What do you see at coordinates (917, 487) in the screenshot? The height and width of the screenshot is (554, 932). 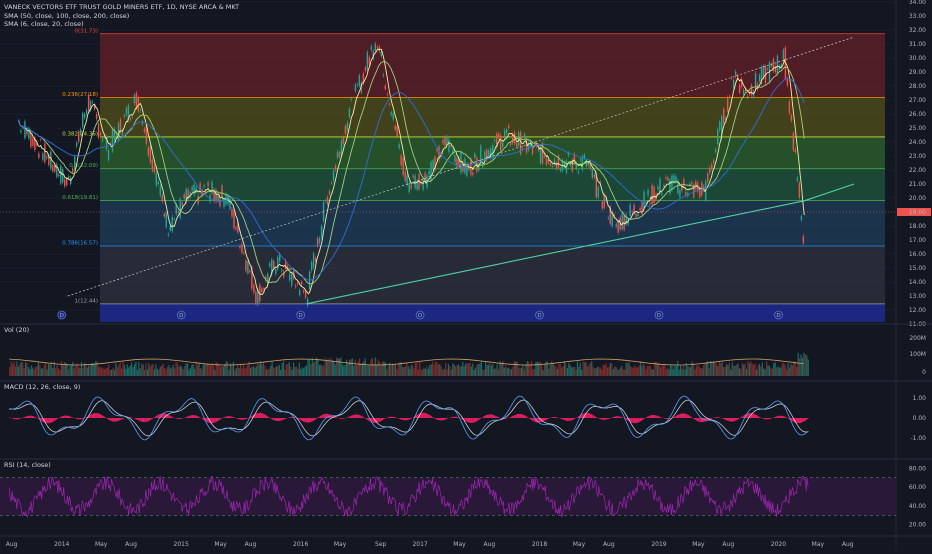 I see `rsi-tick-label: 60.00` at bounding box center [917, 487].